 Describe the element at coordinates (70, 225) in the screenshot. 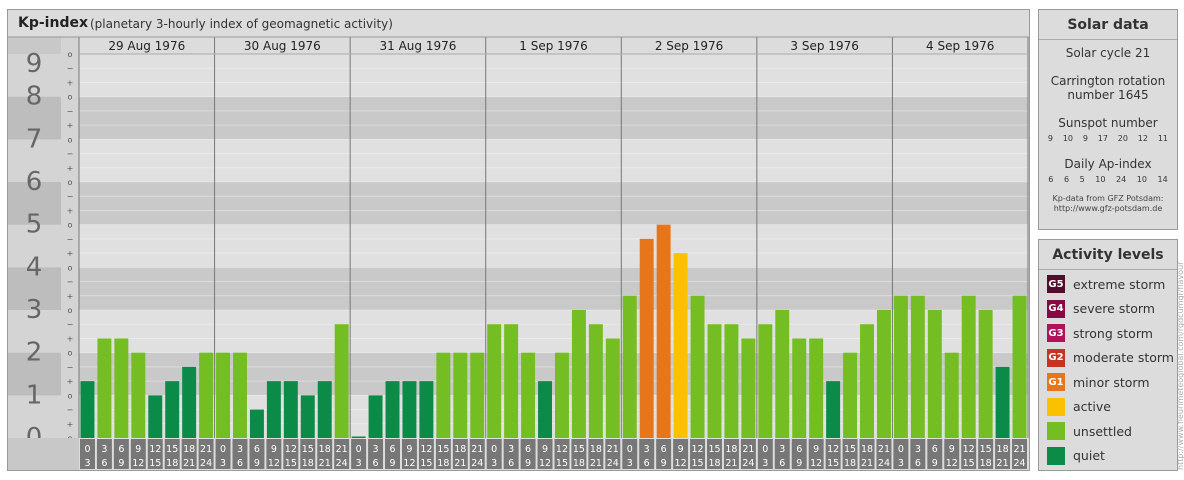

I see `y-minor-label: o` at that location.